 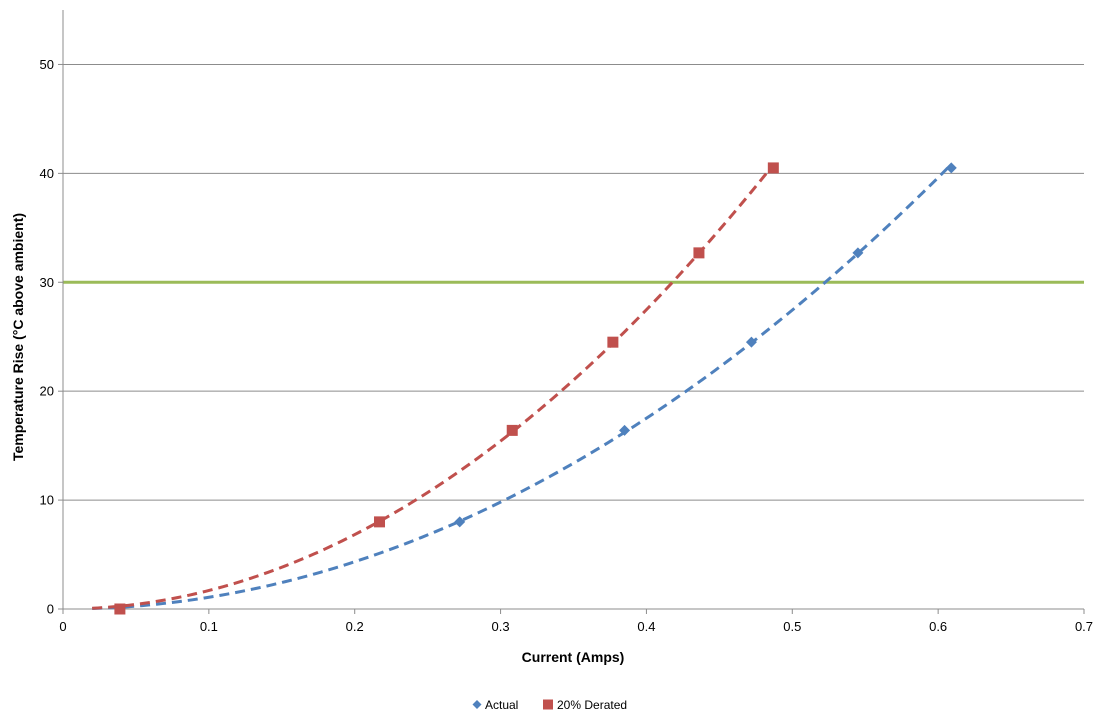 I want to click on x-tick-label: 0.7, so click(x=1084, y=626).